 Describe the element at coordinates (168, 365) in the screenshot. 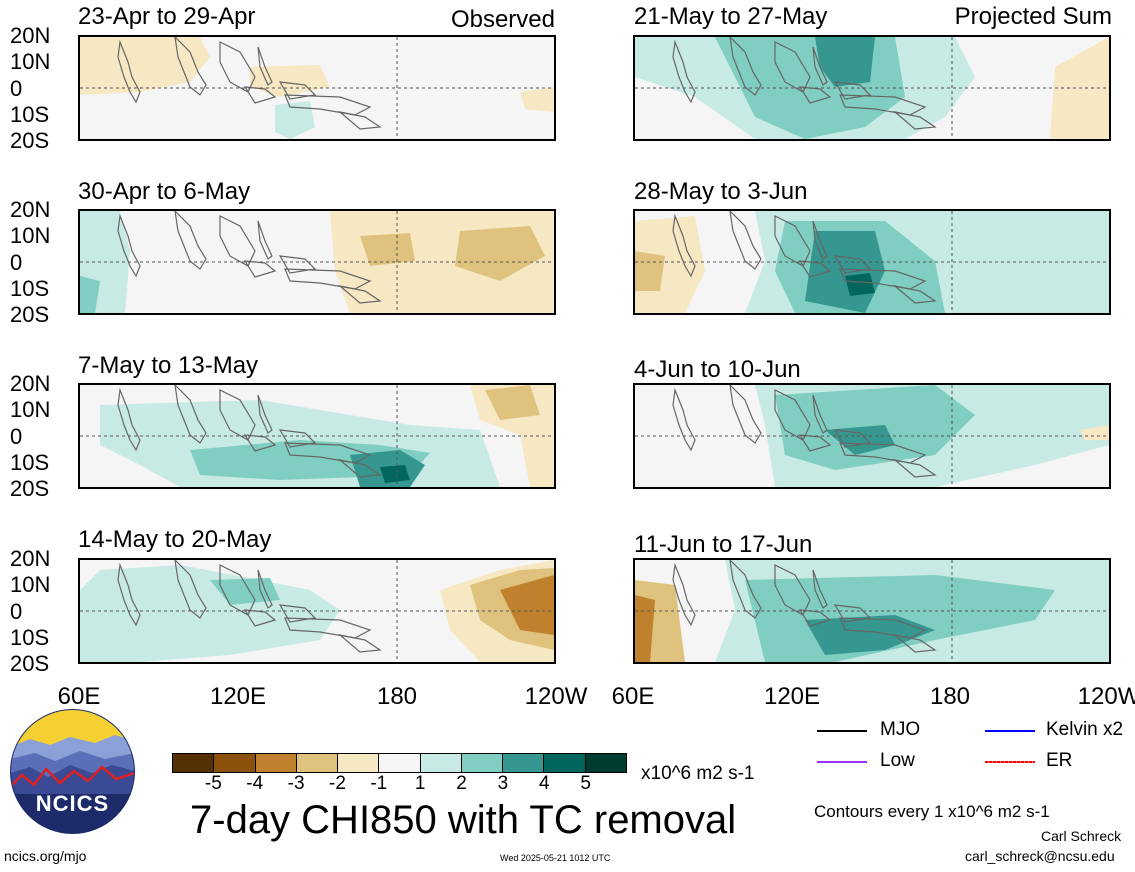

I see `panel-title: 7-May to 13-May` at that location.